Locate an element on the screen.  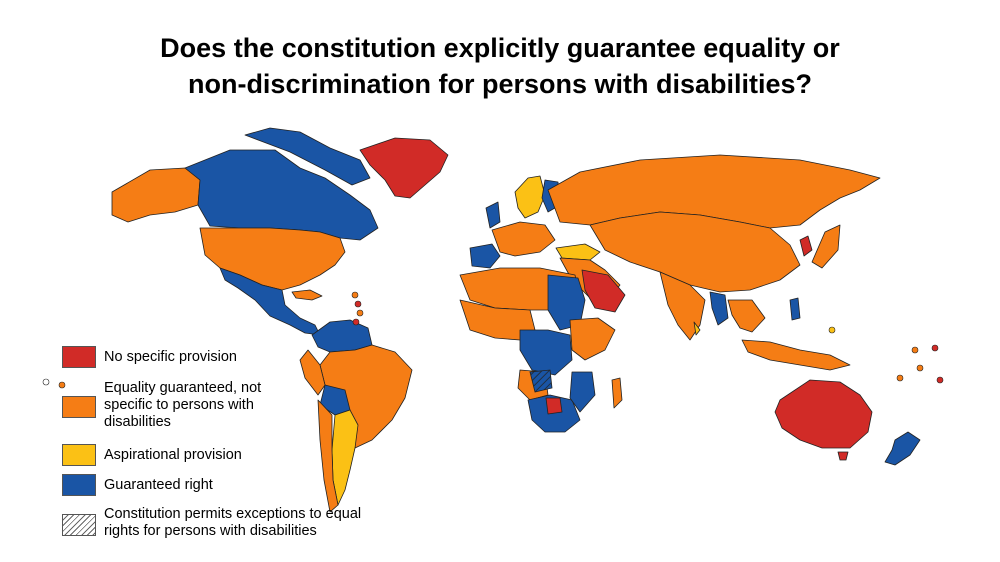
region-myanmar is located at coordinates (719, 308).